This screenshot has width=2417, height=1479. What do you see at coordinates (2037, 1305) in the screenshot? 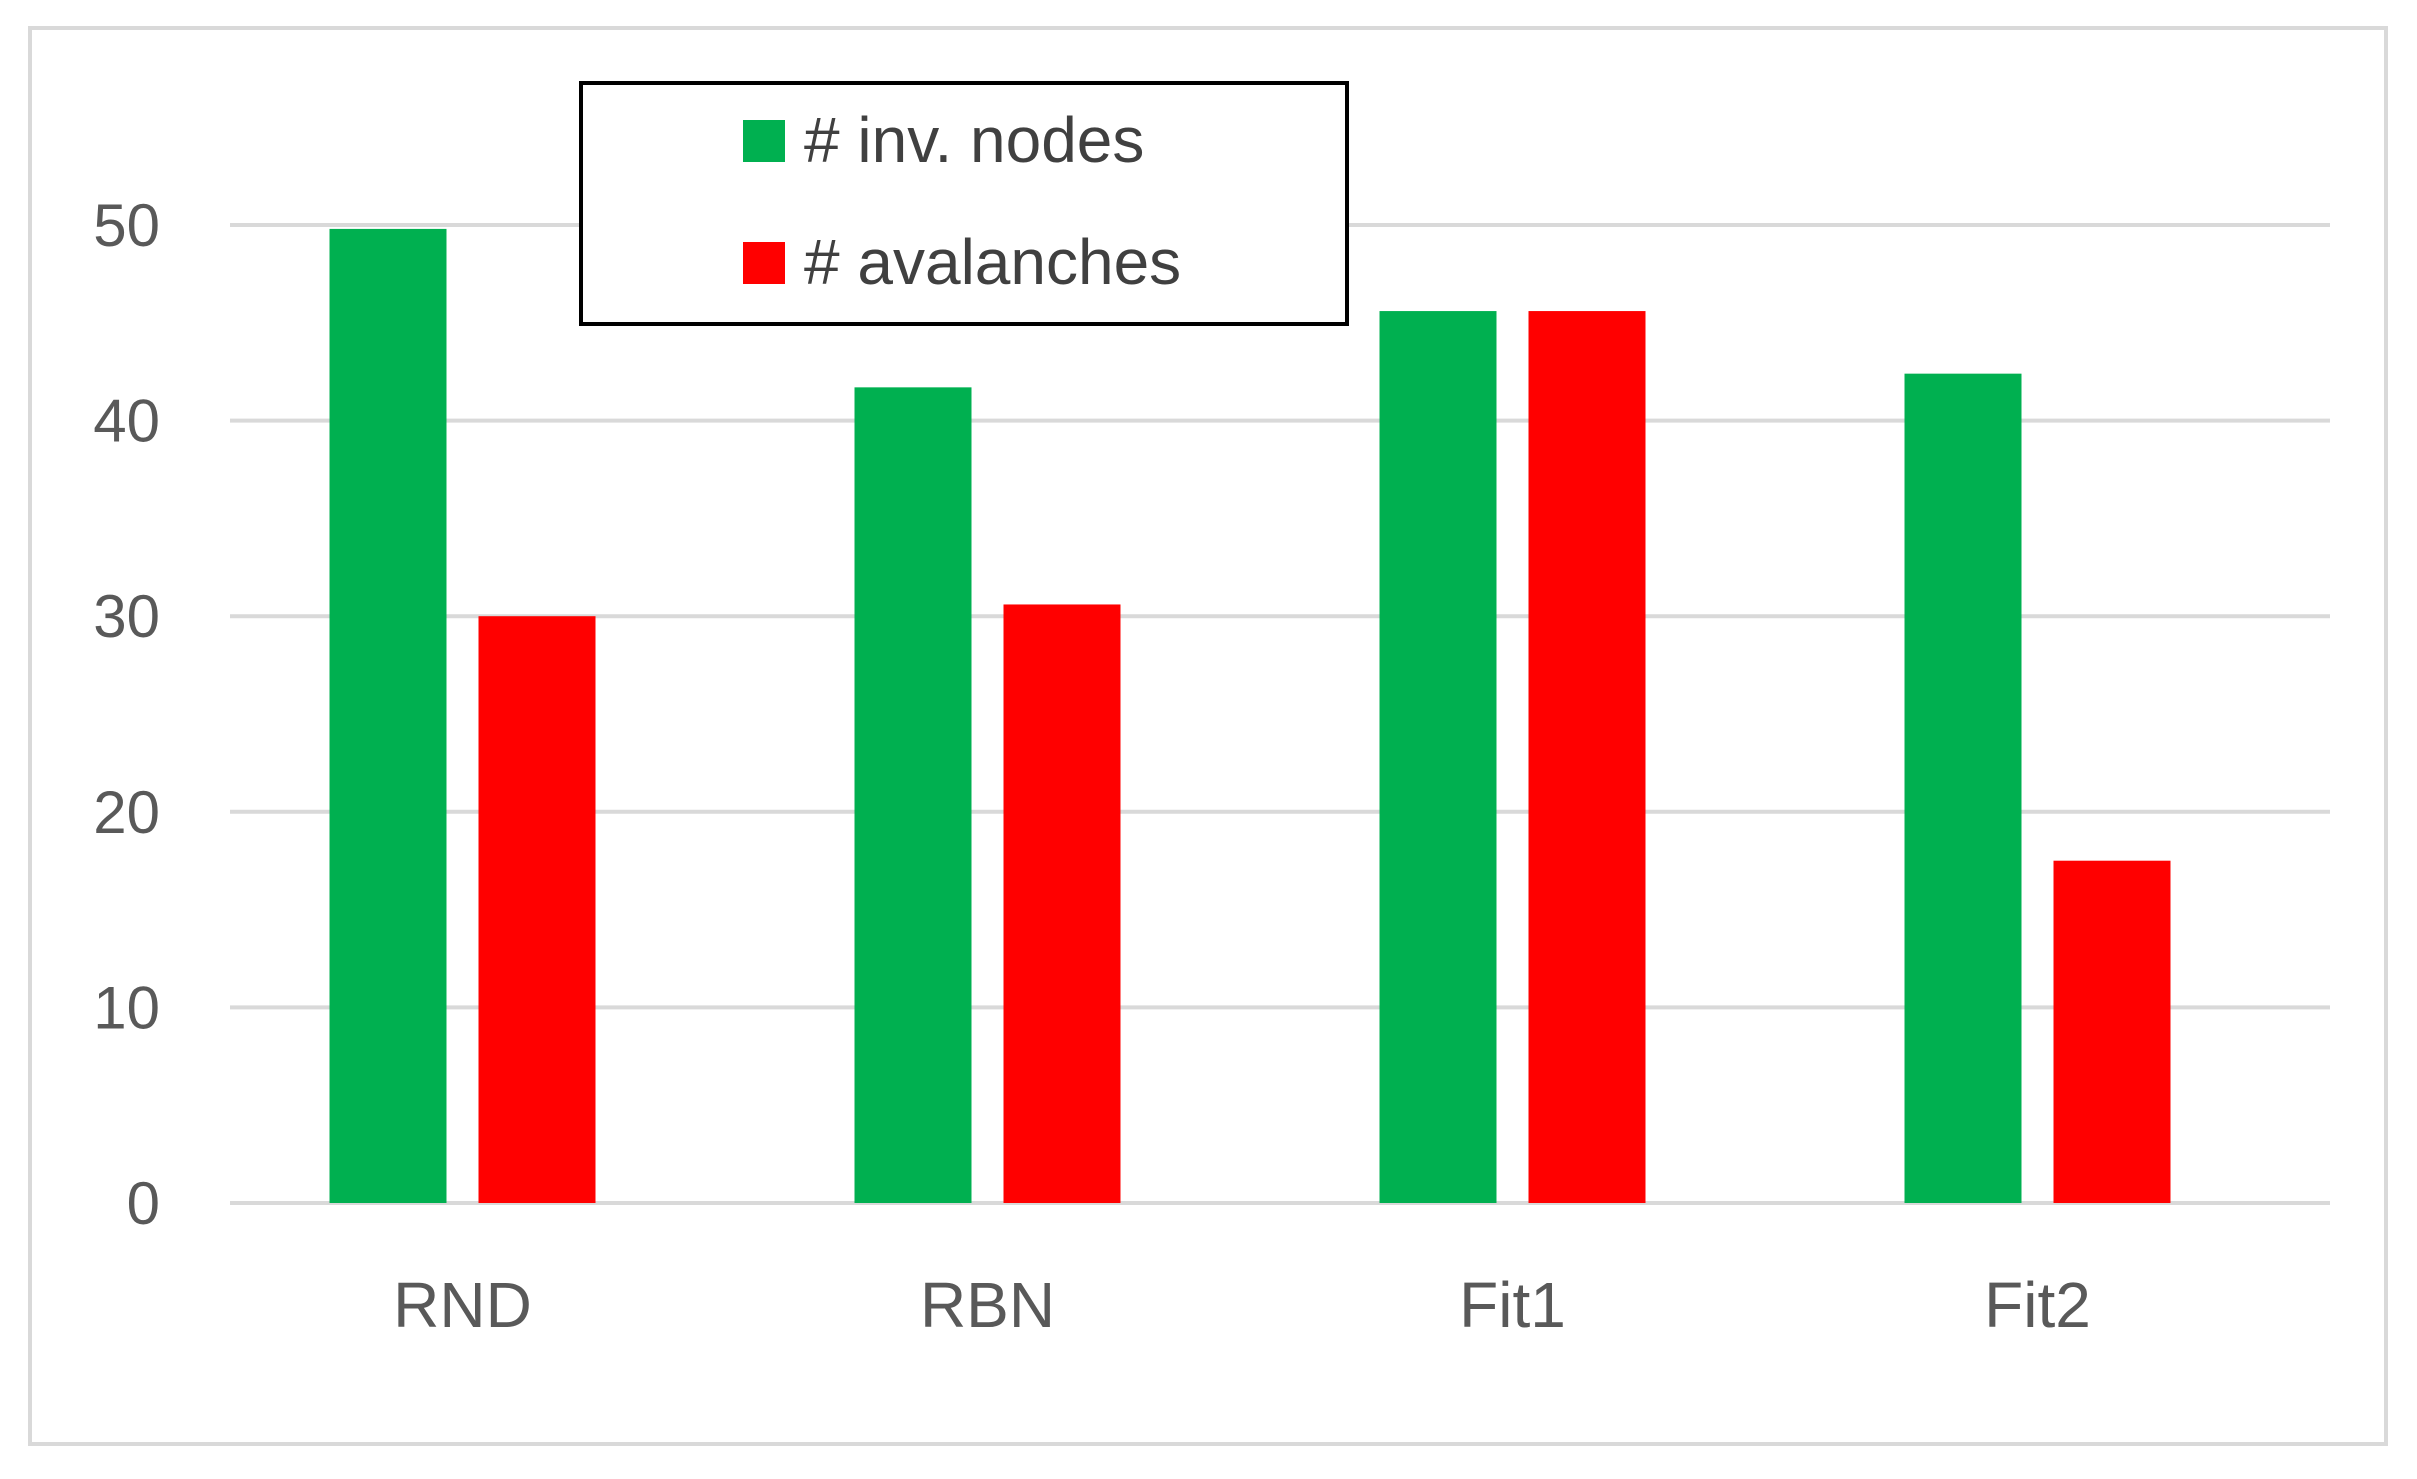
I see `x-category-label-fit2: Fit2` at bounding box center [2037, 1305].